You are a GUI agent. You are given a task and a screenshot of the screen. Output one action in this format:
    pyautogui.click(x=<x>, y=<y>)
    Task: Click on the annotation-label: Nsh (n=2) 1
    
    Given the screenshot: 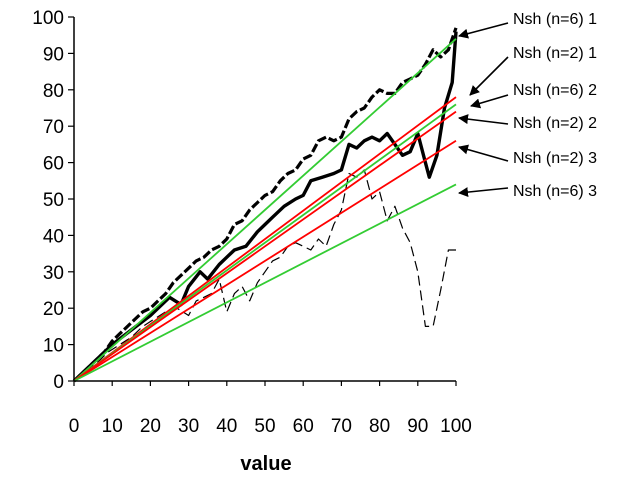 What is the action you would take?
    pyautogui.click(x=555, y=53)
    